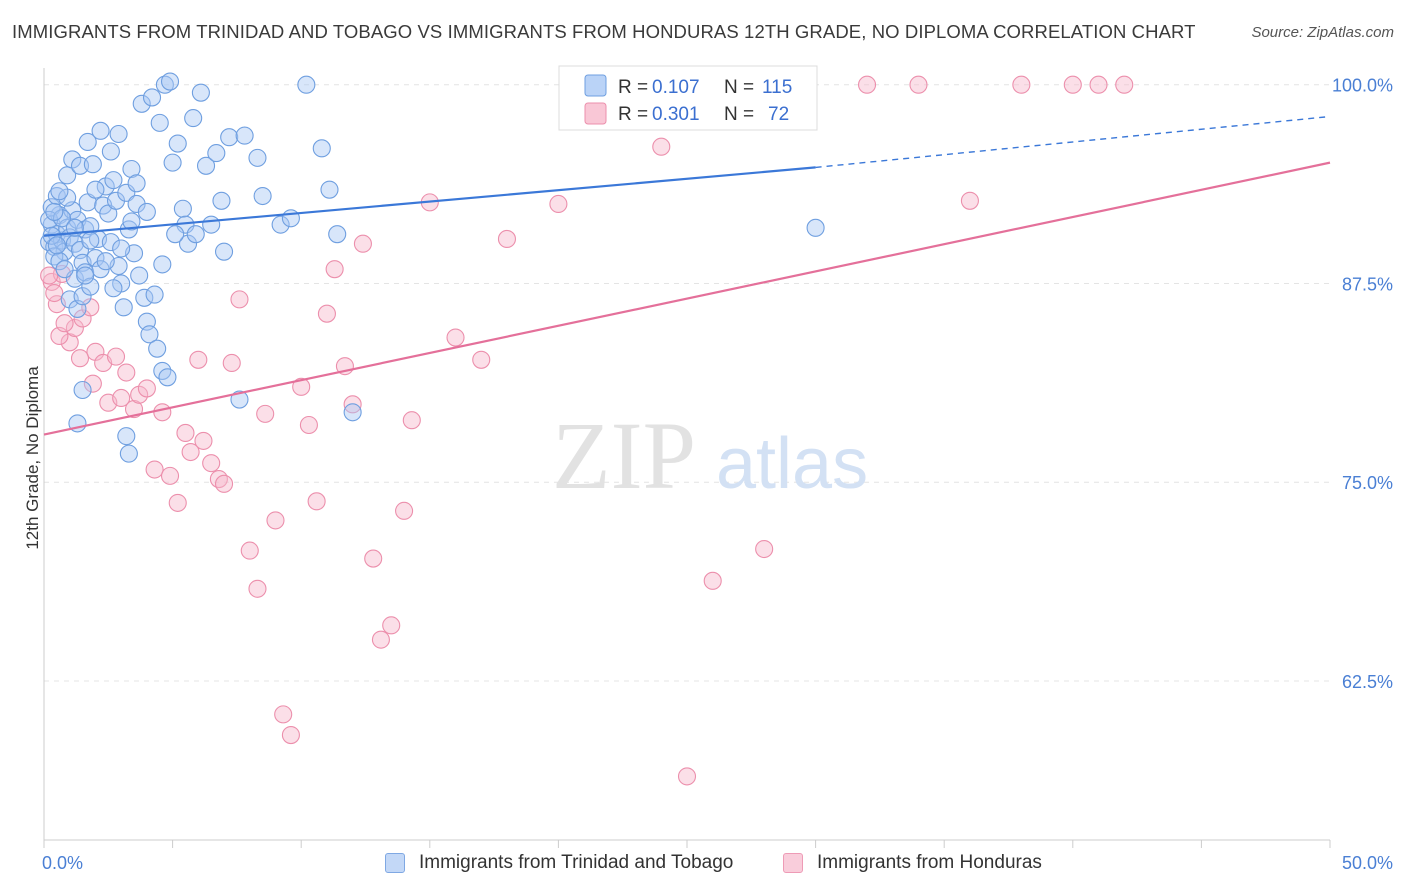 Image resolution: width=1406 pixels, height=892 pixels. I want to click on x-tick-label-max: 50.0%, so click(1367, 863).